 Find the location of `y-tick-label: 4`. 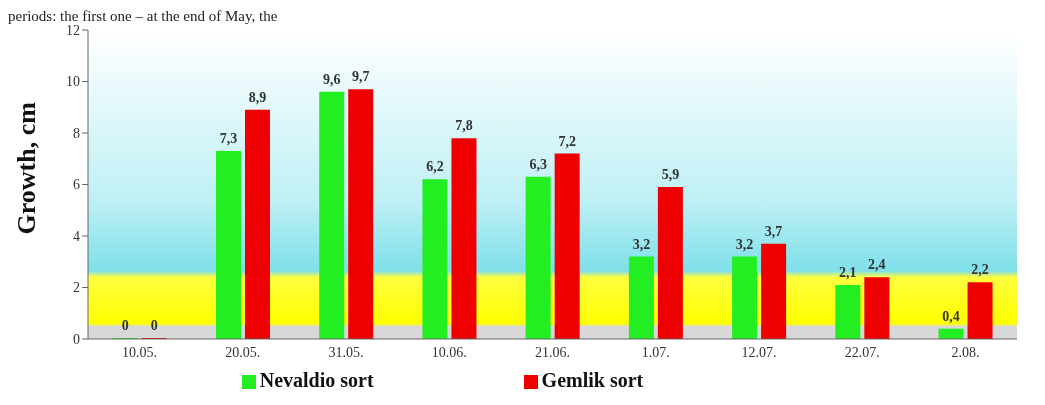

y-tick-label: 4 is located at coordinates (76, 236).